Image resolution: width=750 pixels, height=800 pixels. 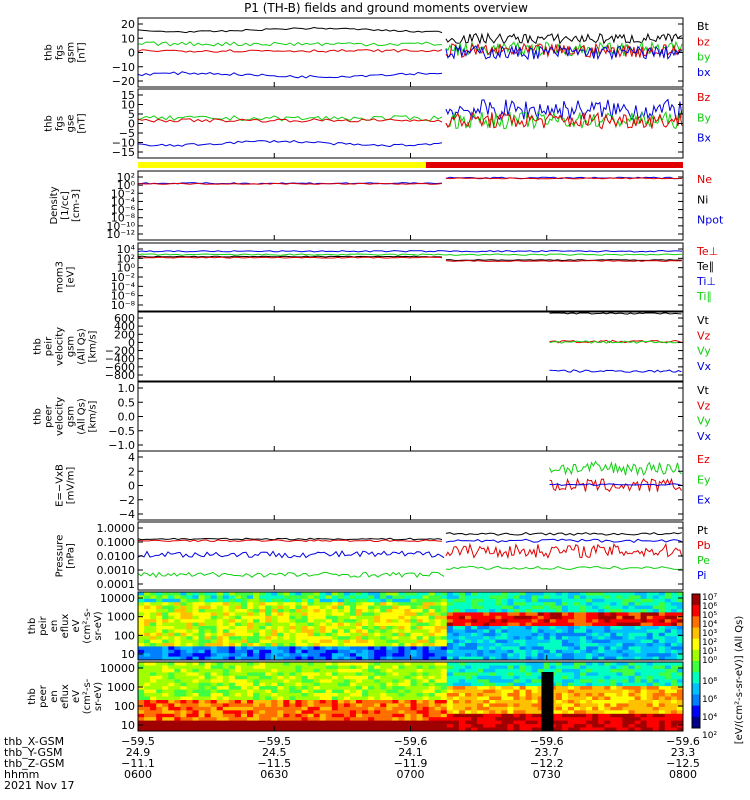 What do you see at coordinates (65, 626) in the screenshot?
I see `ylabel-line: eflux` at bounding box center [65, 626].